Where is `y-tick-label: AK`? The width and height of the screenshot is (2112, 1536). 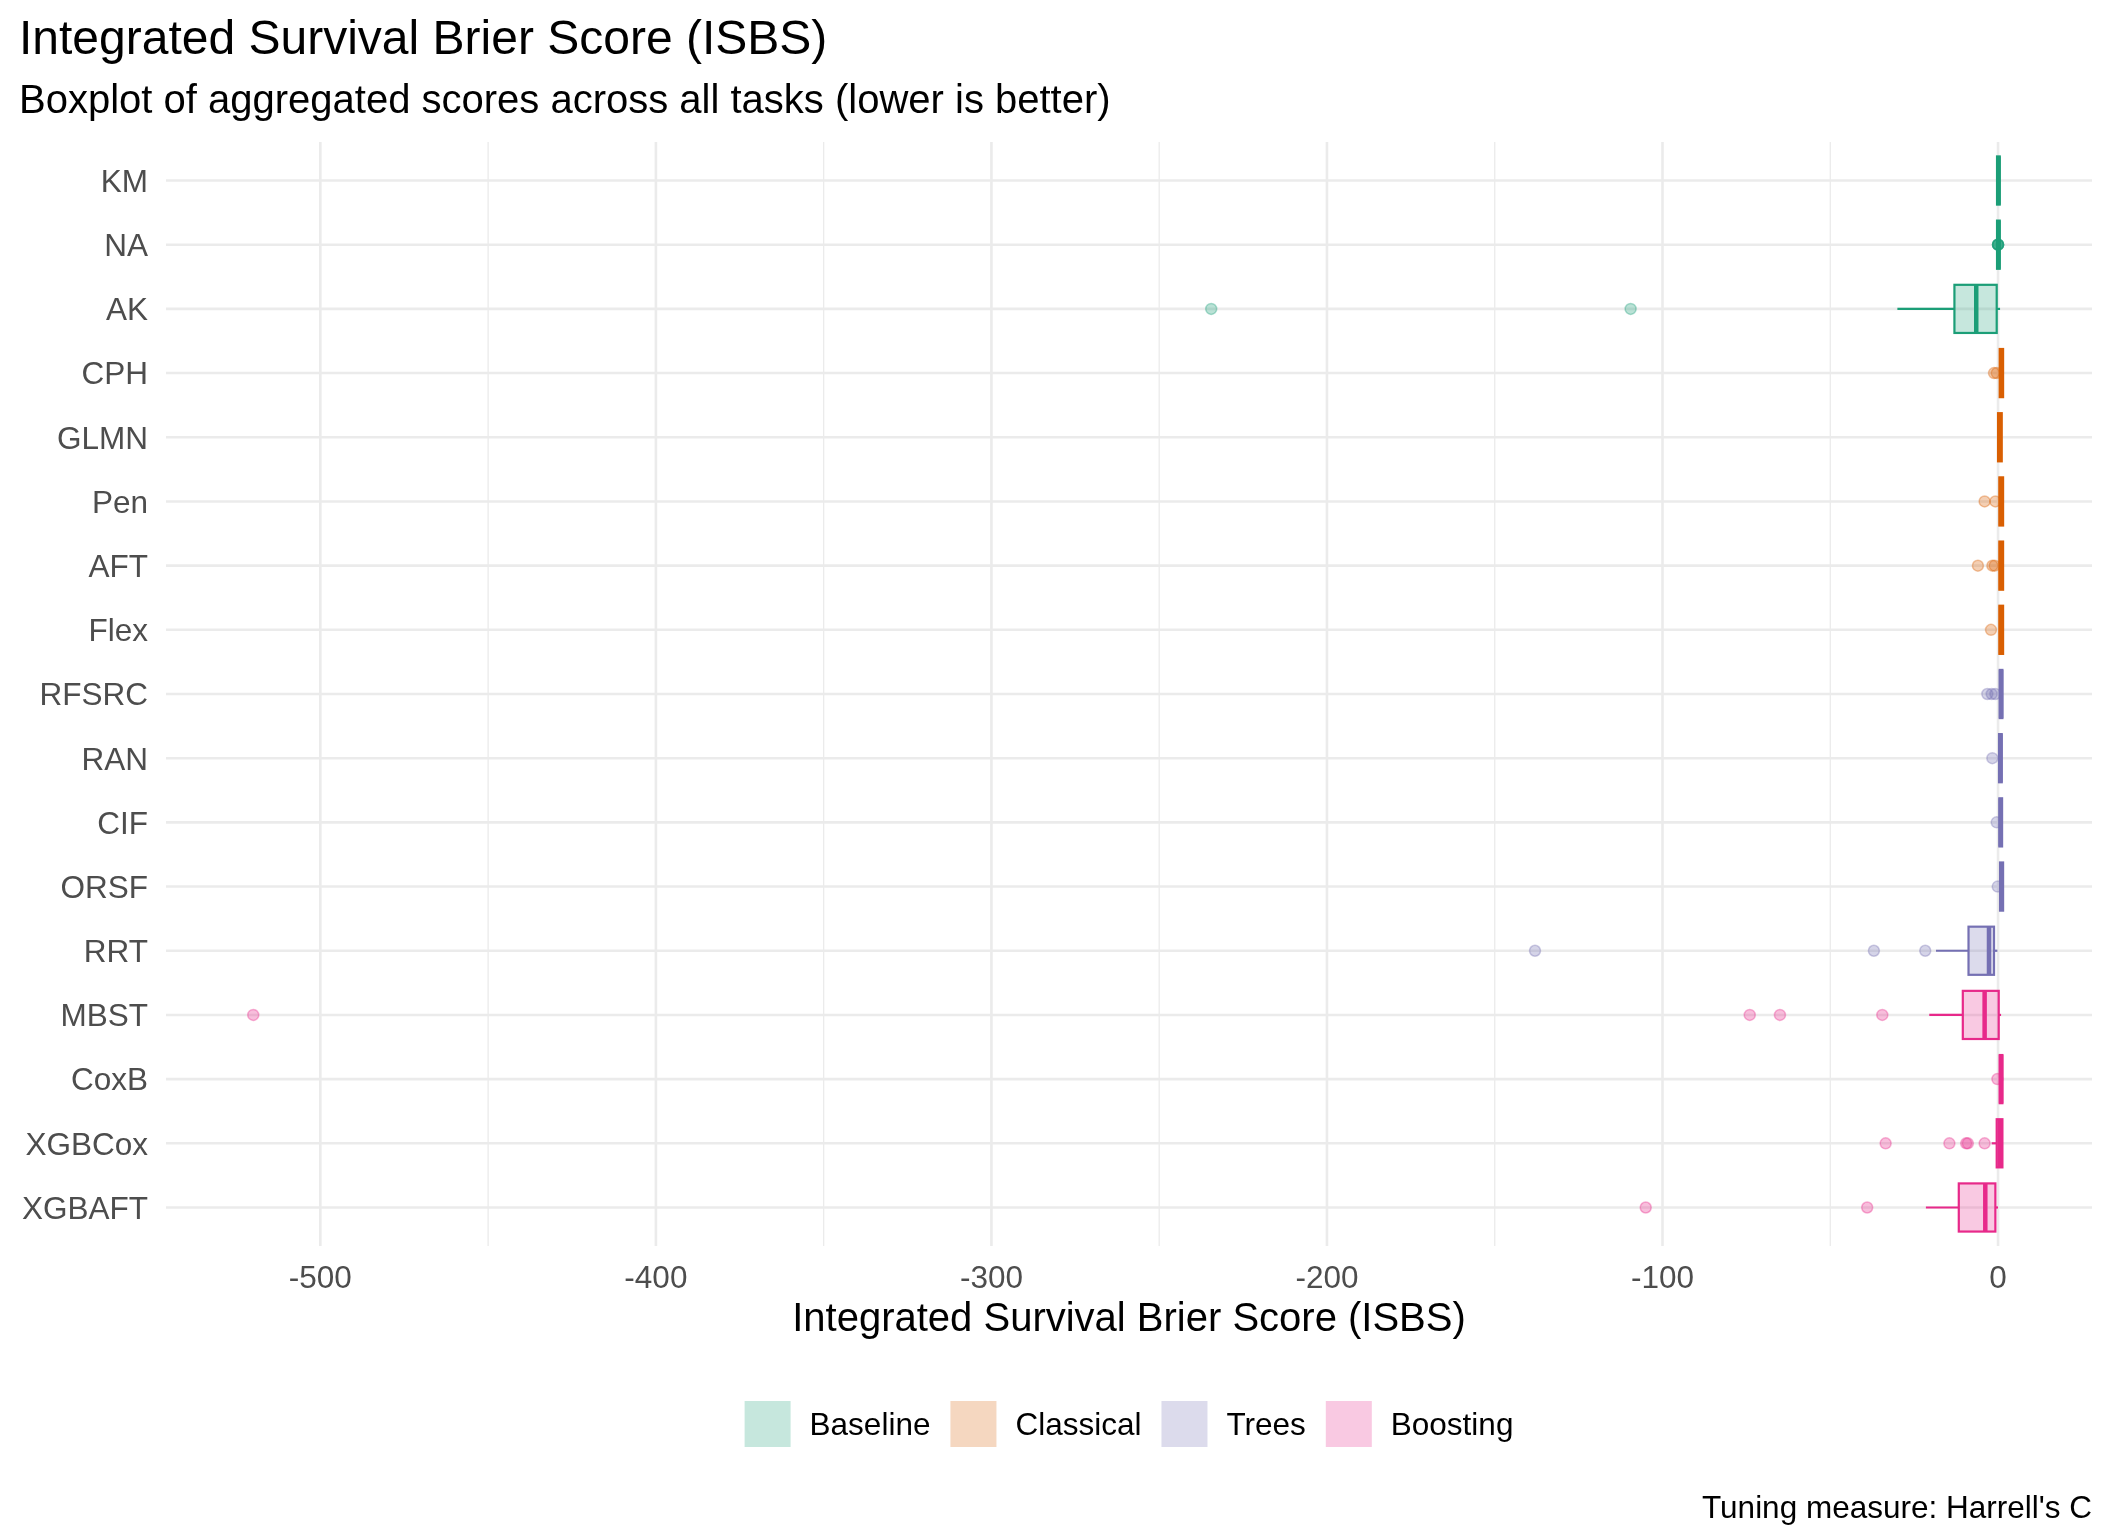 y-tick-label: AK is located at coordinates (126, 309).